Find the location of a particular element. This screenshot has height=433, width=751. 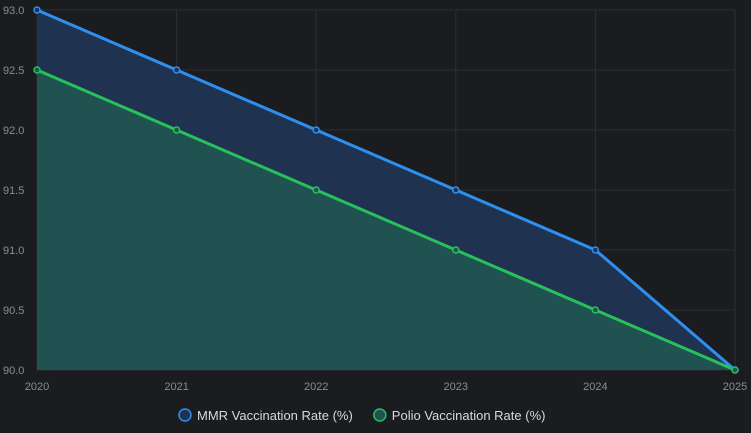

y-tick-label: 92.5 is located at coordinates (13, 71).